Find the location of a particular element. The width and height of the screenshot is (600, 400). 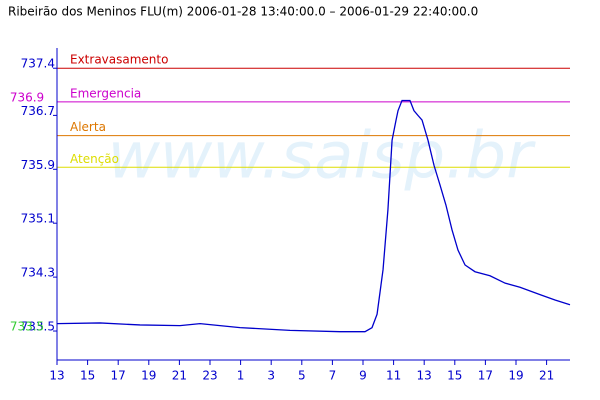

threshold-label: Atenção is located at coordinates (94, 159).